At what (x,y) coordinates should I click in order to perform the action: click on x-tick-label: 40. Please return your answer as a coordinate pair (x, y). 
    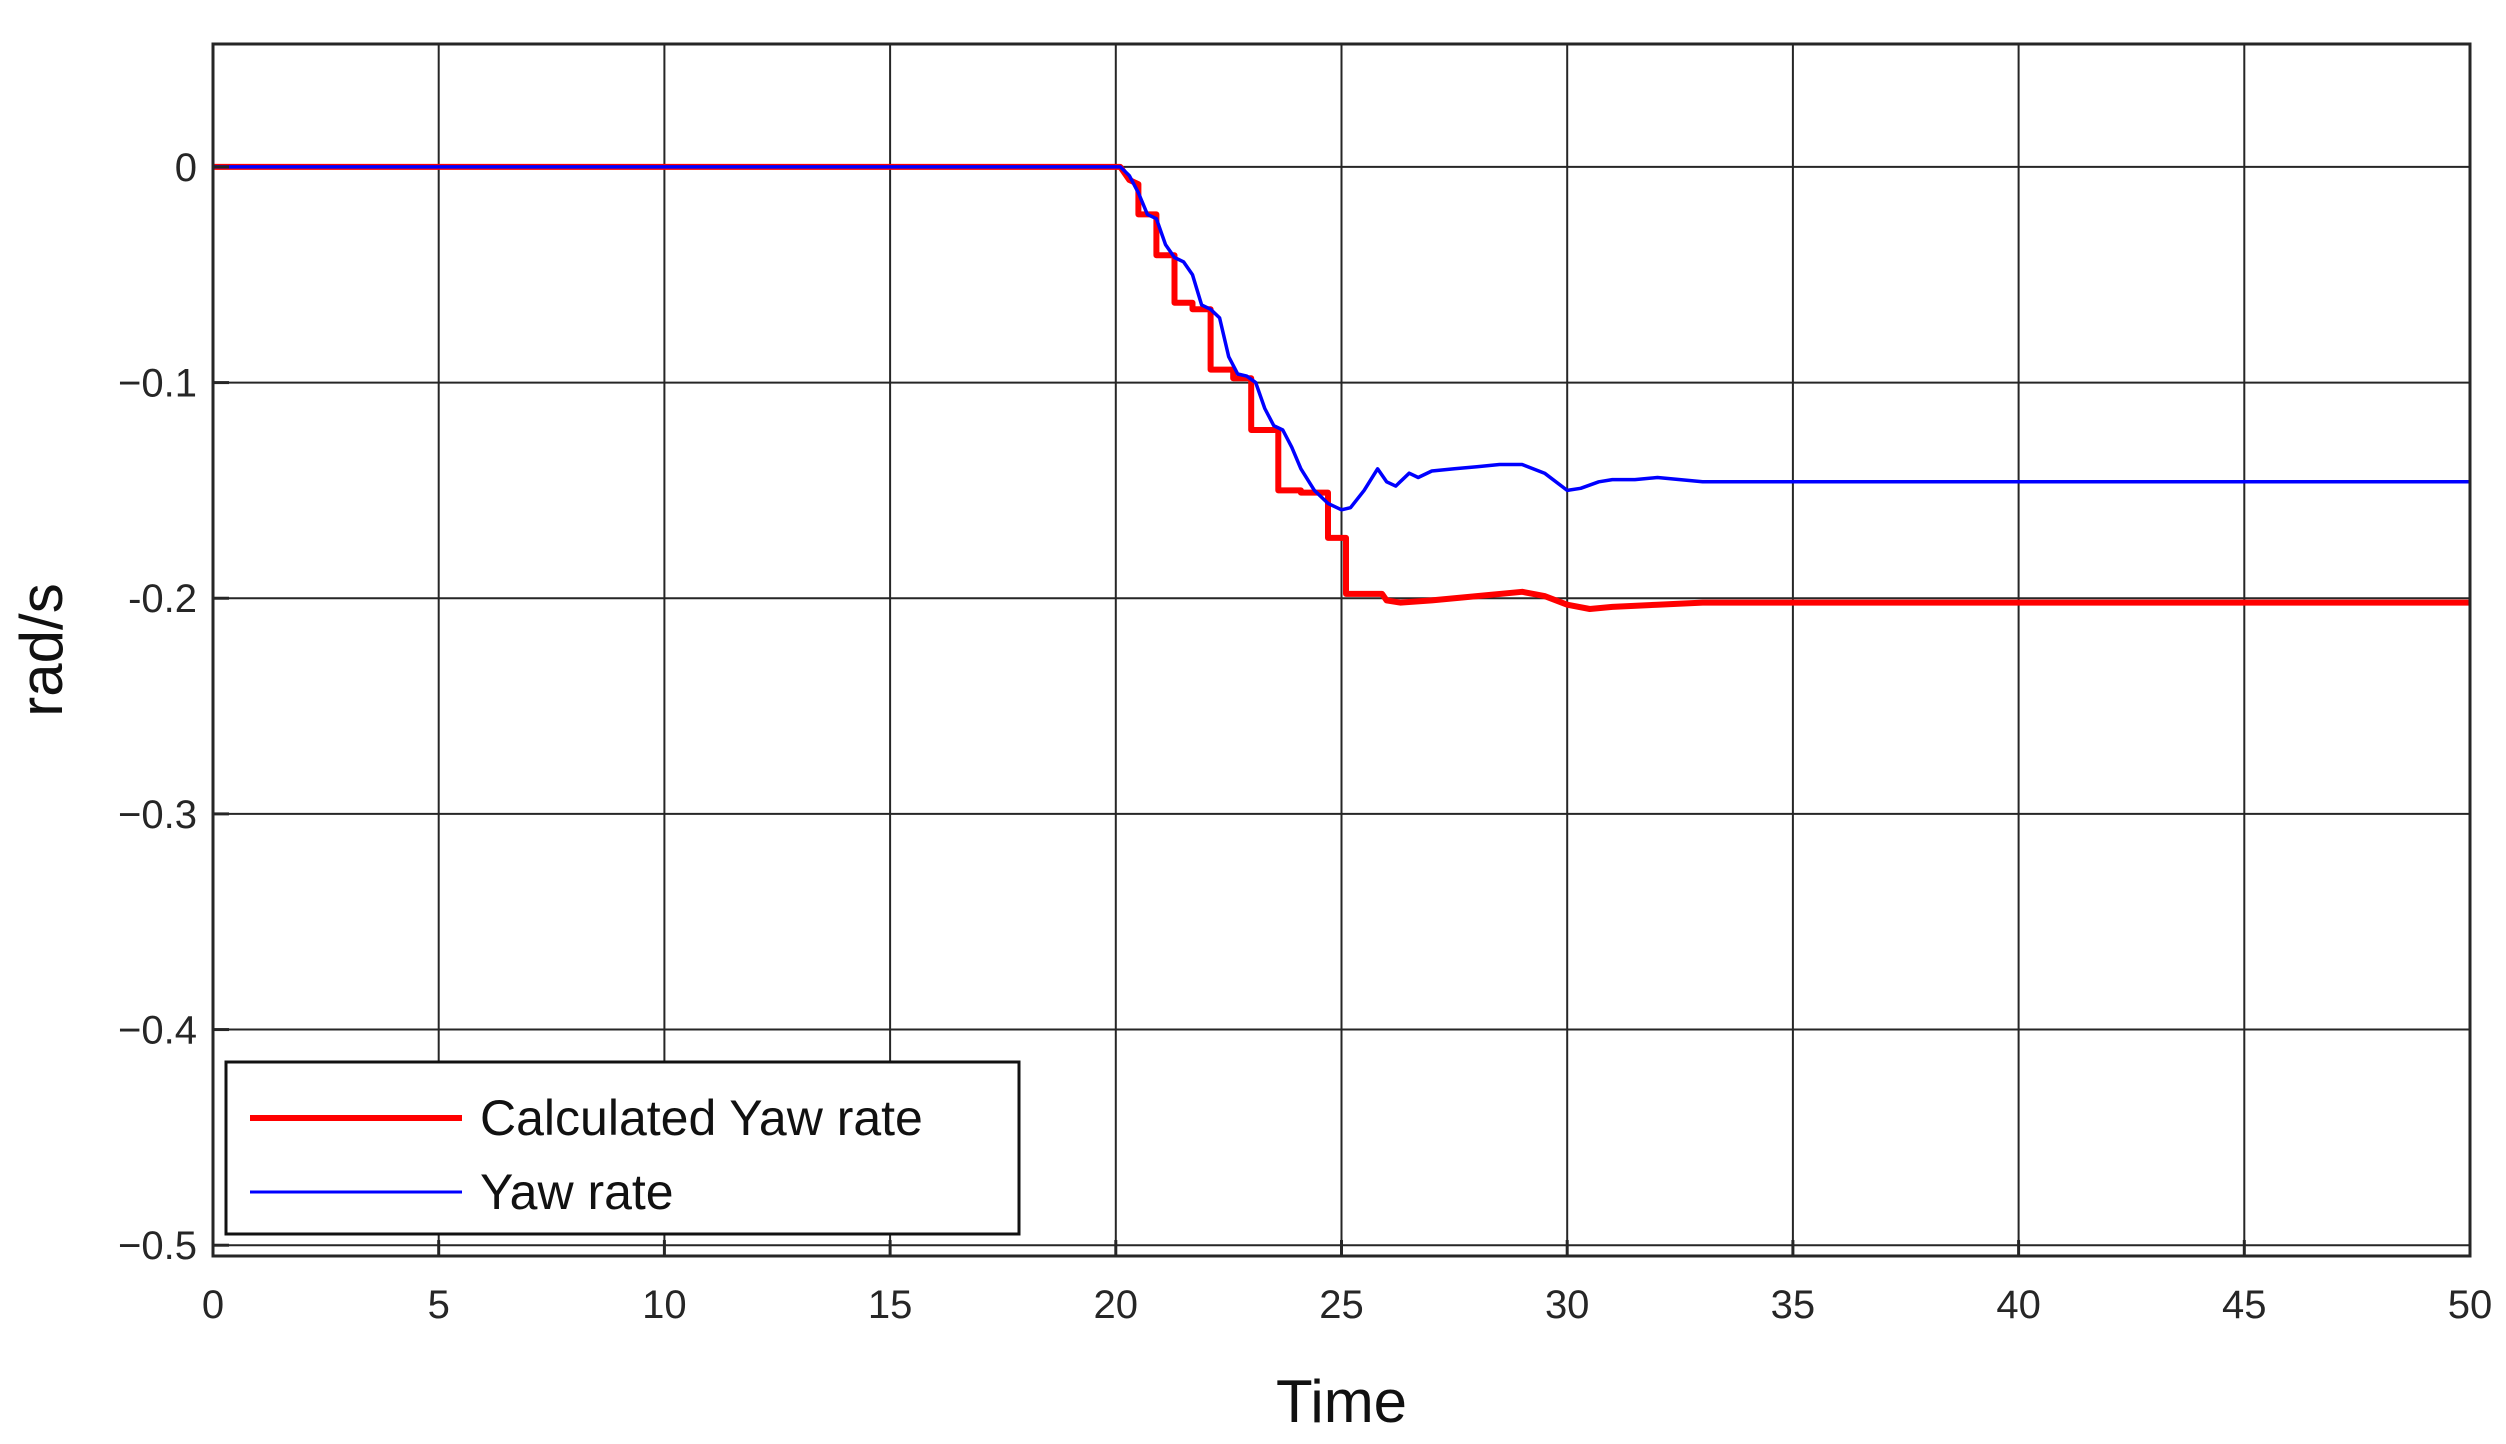
    Looking at the image, I should click on (2018, 1305).